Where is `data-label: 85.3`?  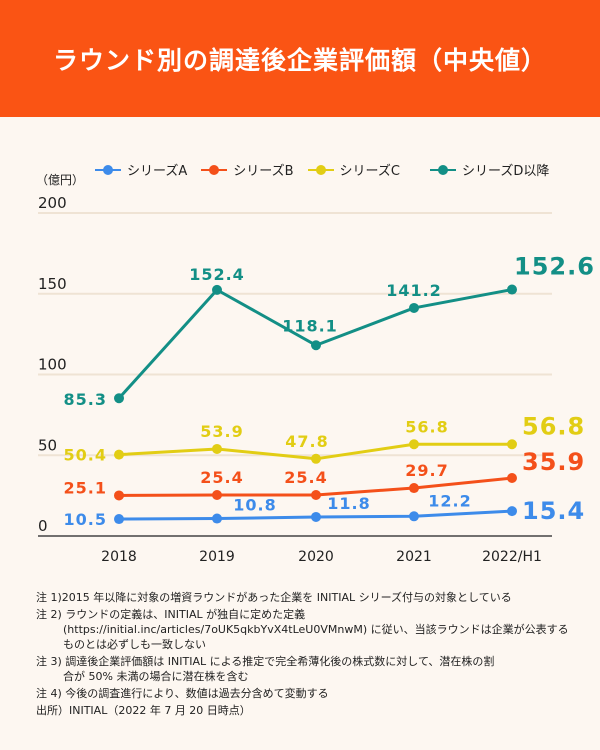 data-label: 85.3 is located at coordinates (85, 399).